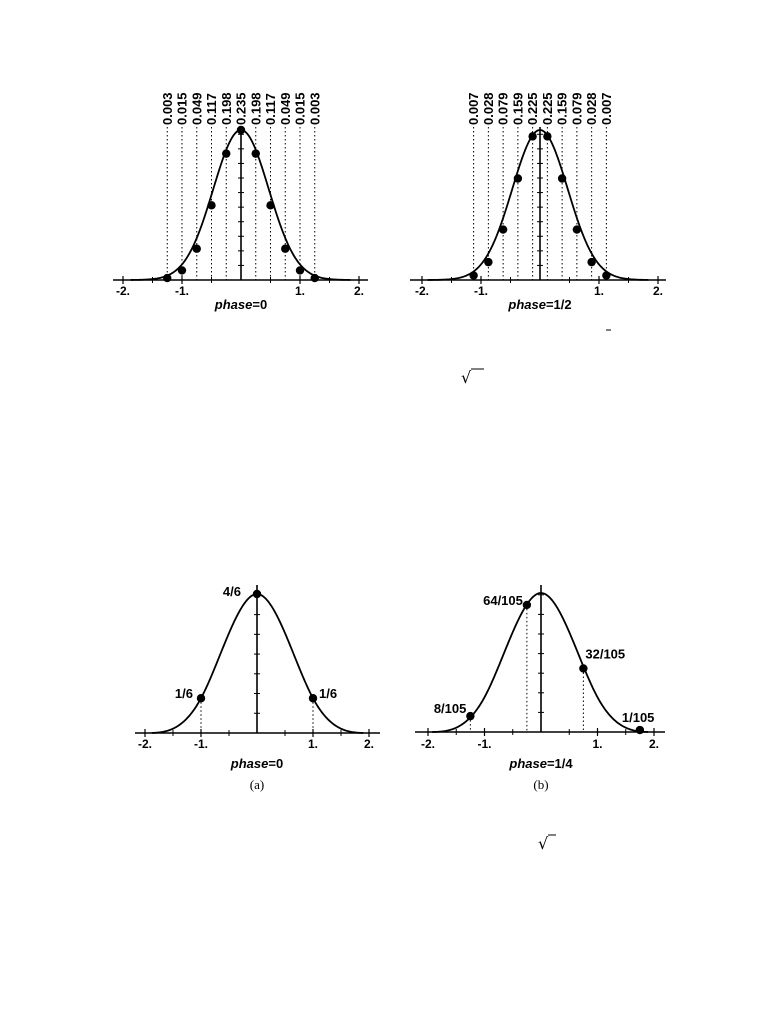 The height and width of the screenshot is (1012, 782). What do you see at coordinates (257, 784) in the screenshot?
I see `panel-sublabel: (a)` at bounding box center [257, 784].